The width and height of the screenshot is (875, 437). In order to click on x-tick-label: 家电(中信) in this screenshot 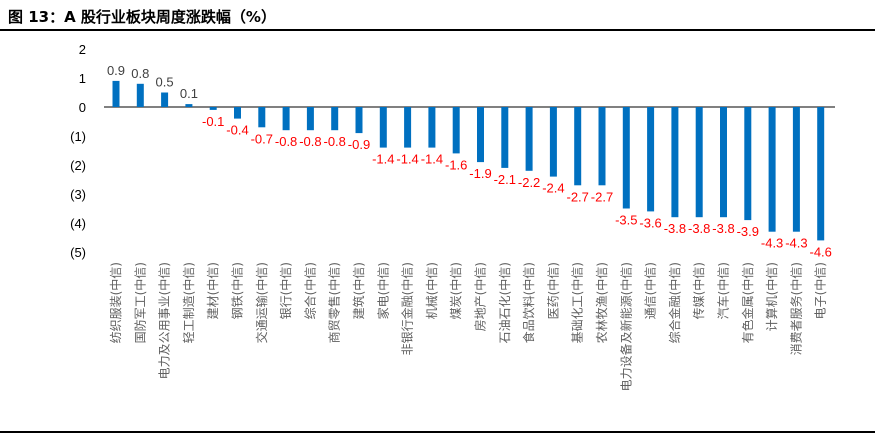, I will do `click(382, 290)`.